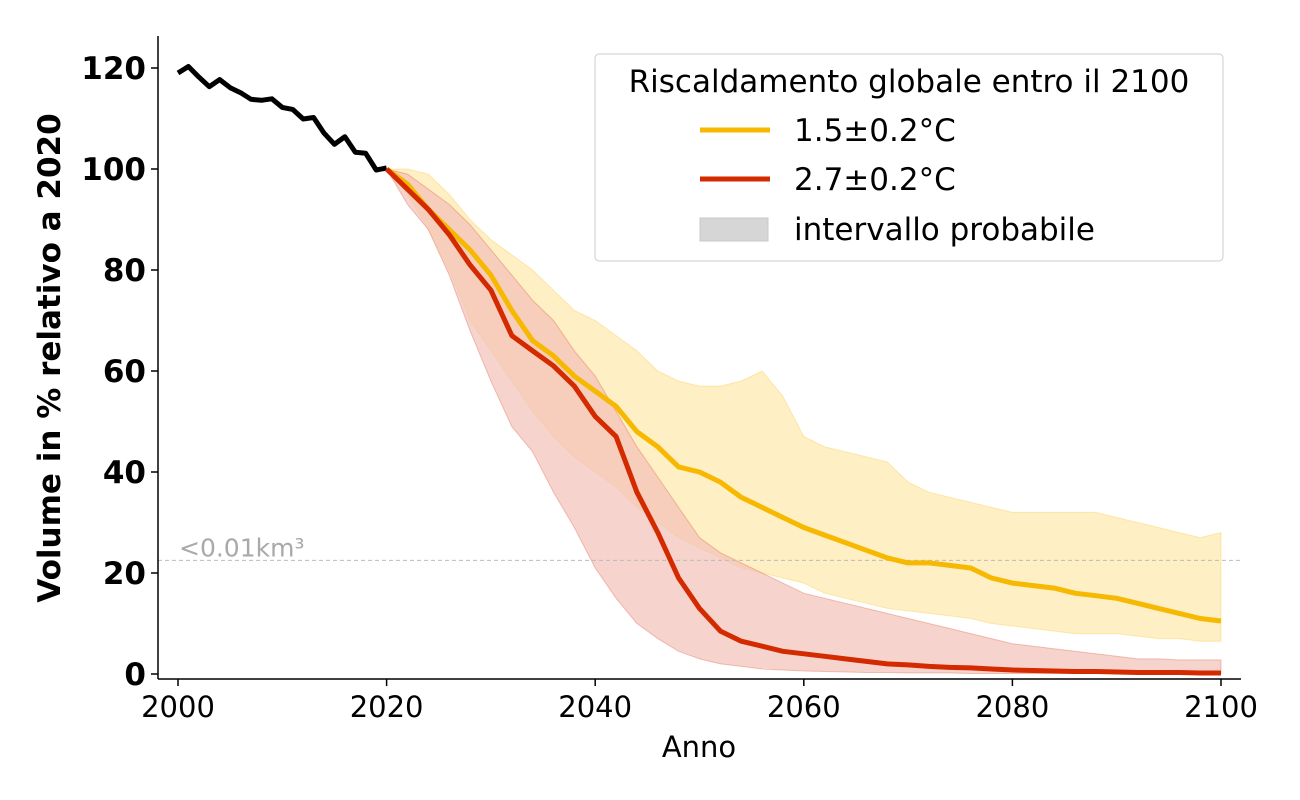  Describe the element at coordinates (135, 675) in the screenshot. I see `y-tick-label: 0` at that location.